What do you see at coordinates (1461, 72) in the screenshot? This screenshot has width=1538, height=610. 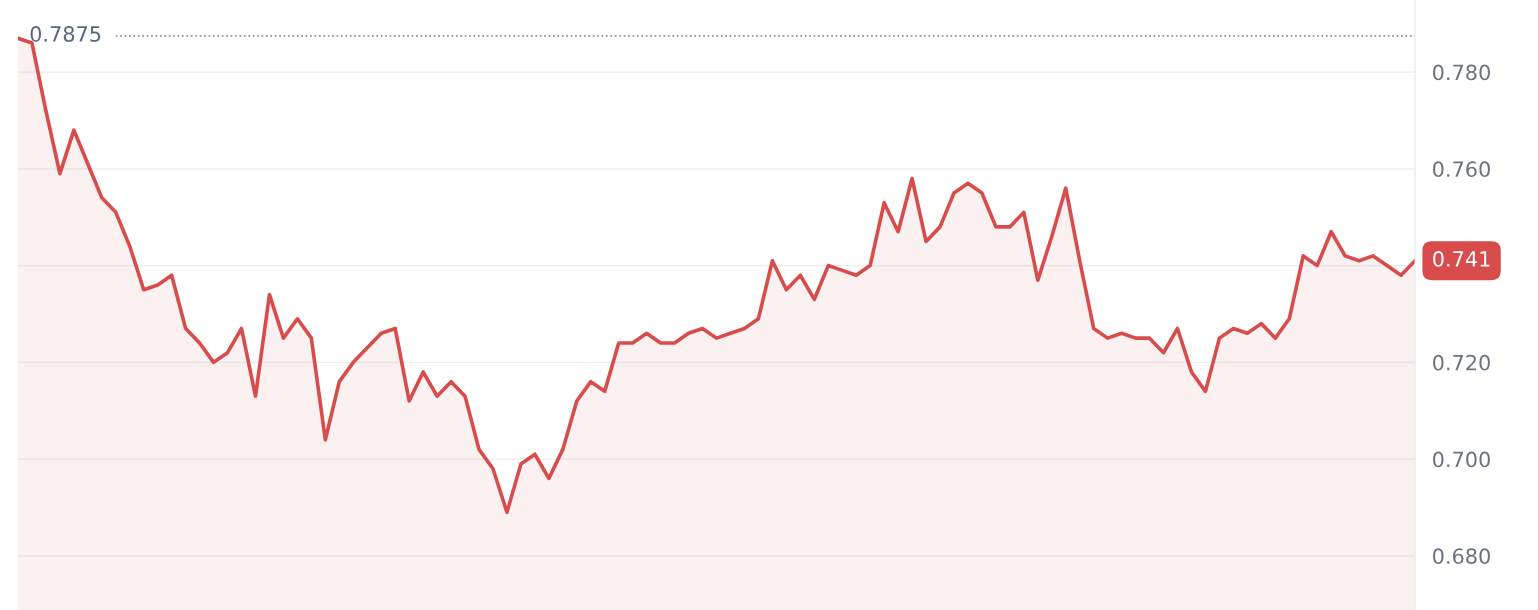 I see `y-tick-label: 0.780` at bounding box center [1461, 72].